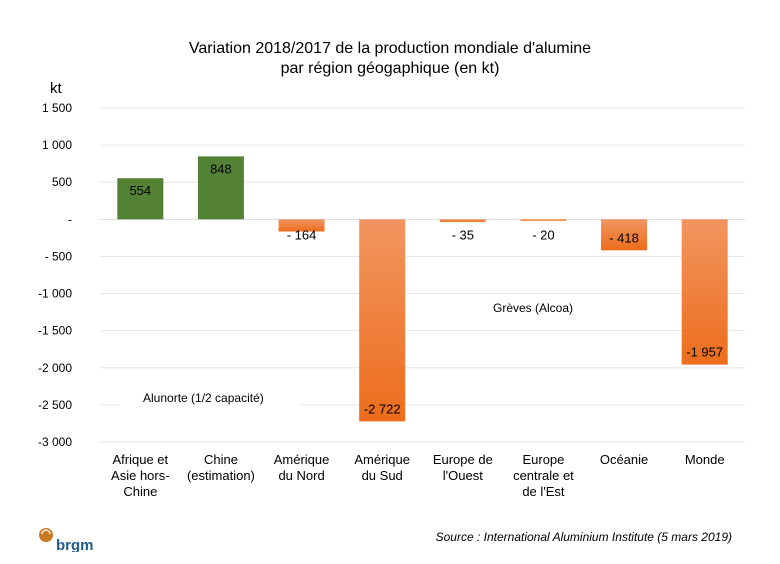 The height and width of the screenshot is (564, 780). What do you see at coordinates (70, 219) in the screenshot?
I see `y-tick-label: -` at bounding box center [70, 219].